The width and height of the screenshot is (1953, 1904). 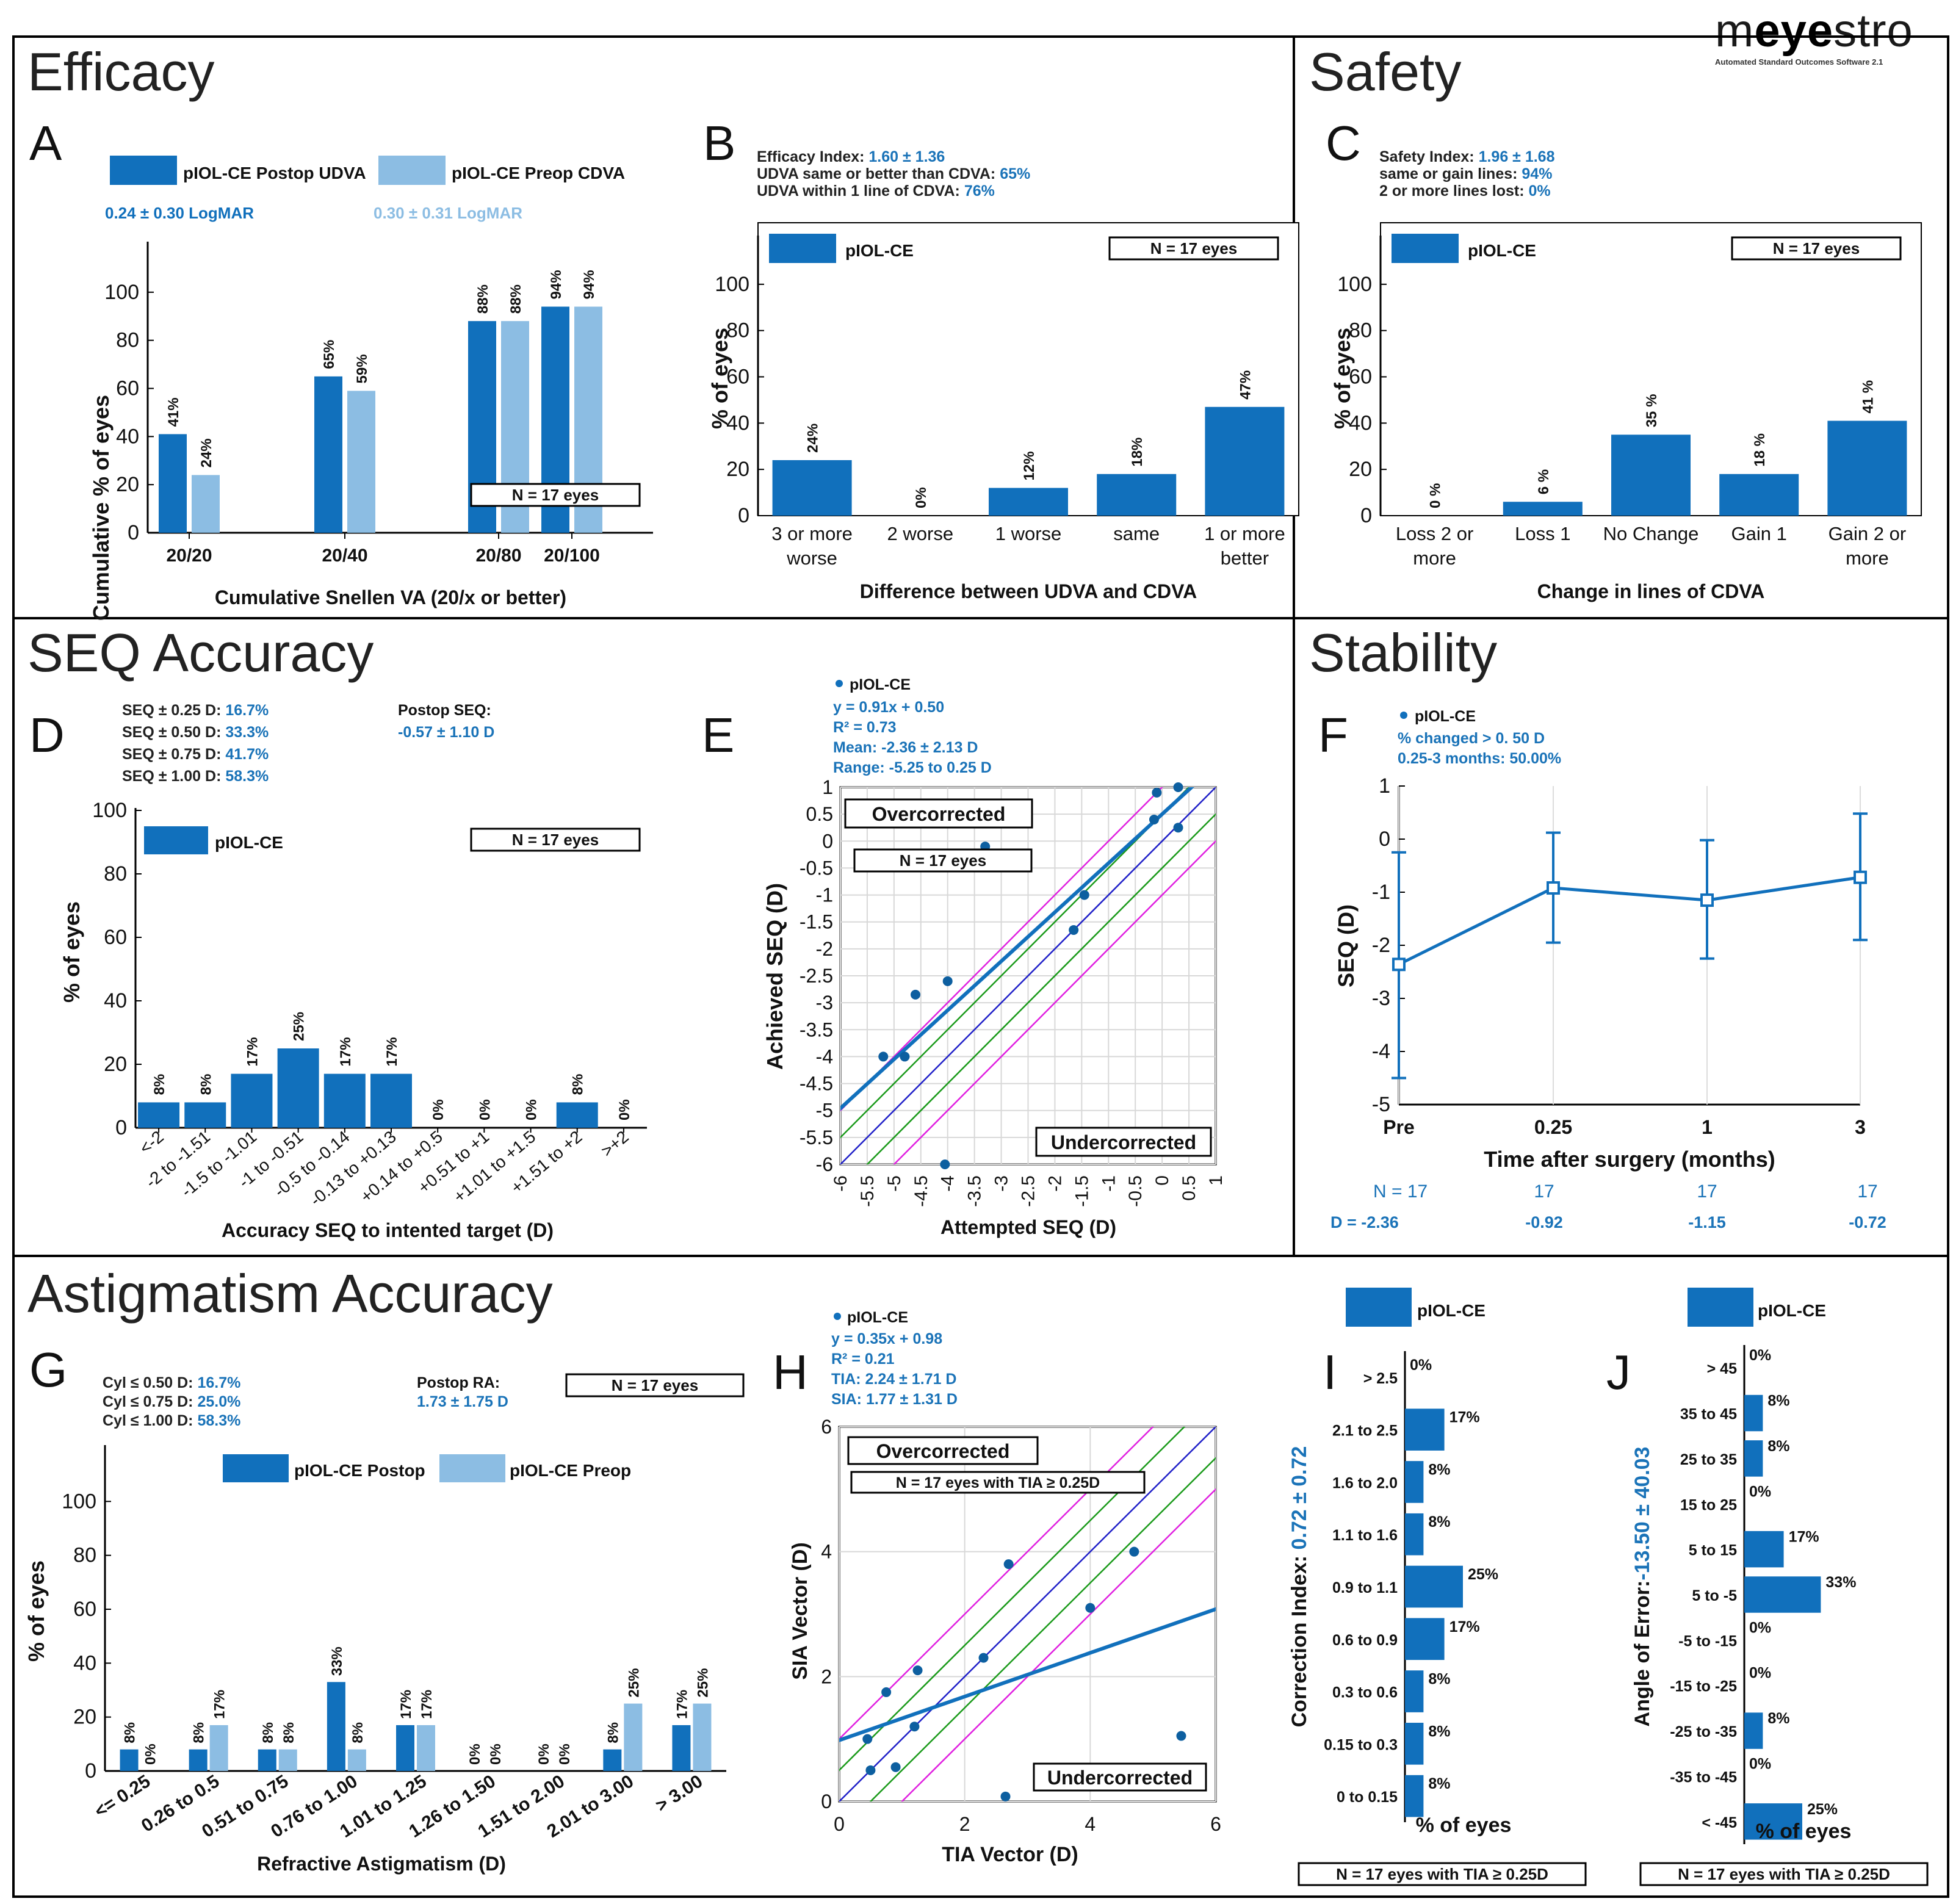 I want to click on brand-wordmark: meyestro, so click(x=1814, y=31).